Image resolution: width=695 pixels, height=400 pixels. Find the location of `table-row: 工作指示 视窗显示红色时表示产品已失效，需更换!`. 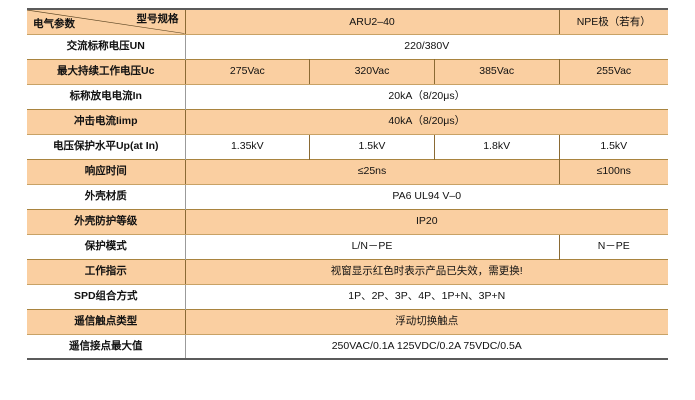

table-row: 工作指示 视窗显示红色时表示产品已失效，需更换! is located at coordinates (347, 271).